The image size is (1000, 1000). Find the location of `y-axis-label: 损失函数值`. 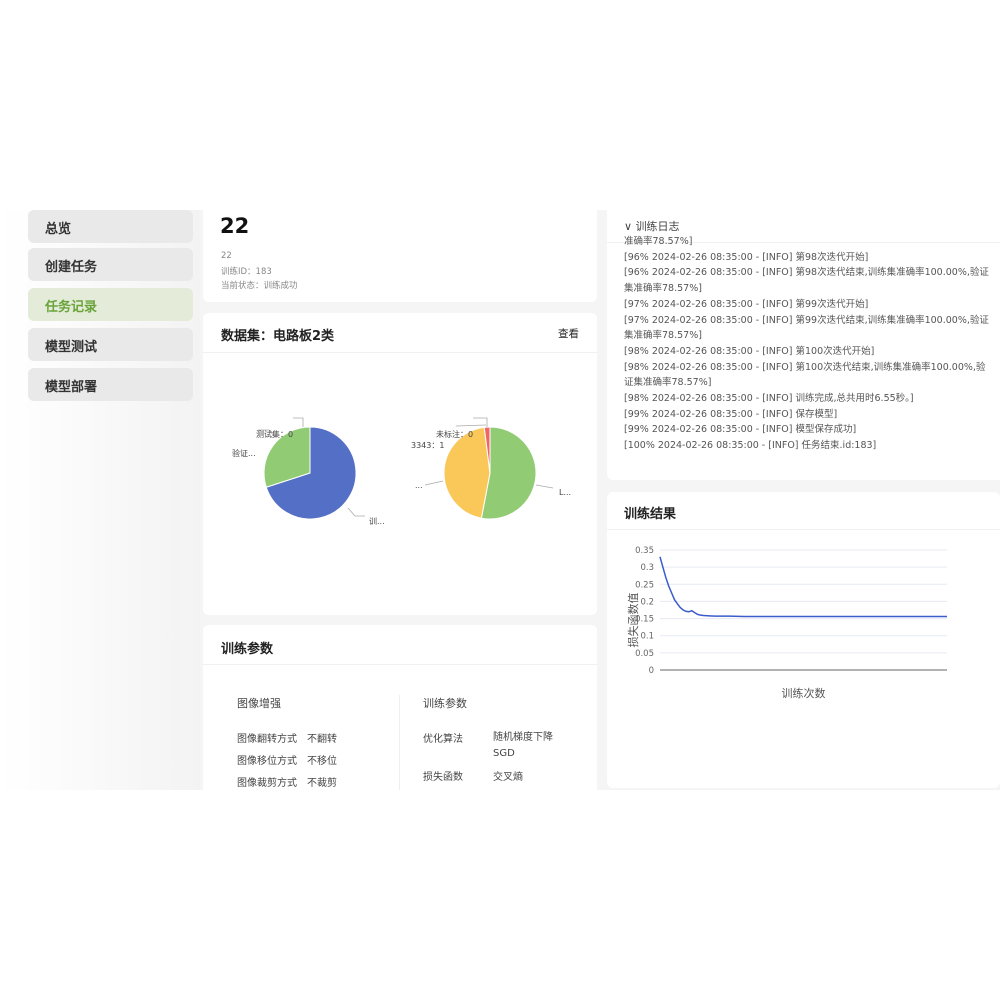

y-axis-label: 损失函数值 is located at coordinates (633, 620).